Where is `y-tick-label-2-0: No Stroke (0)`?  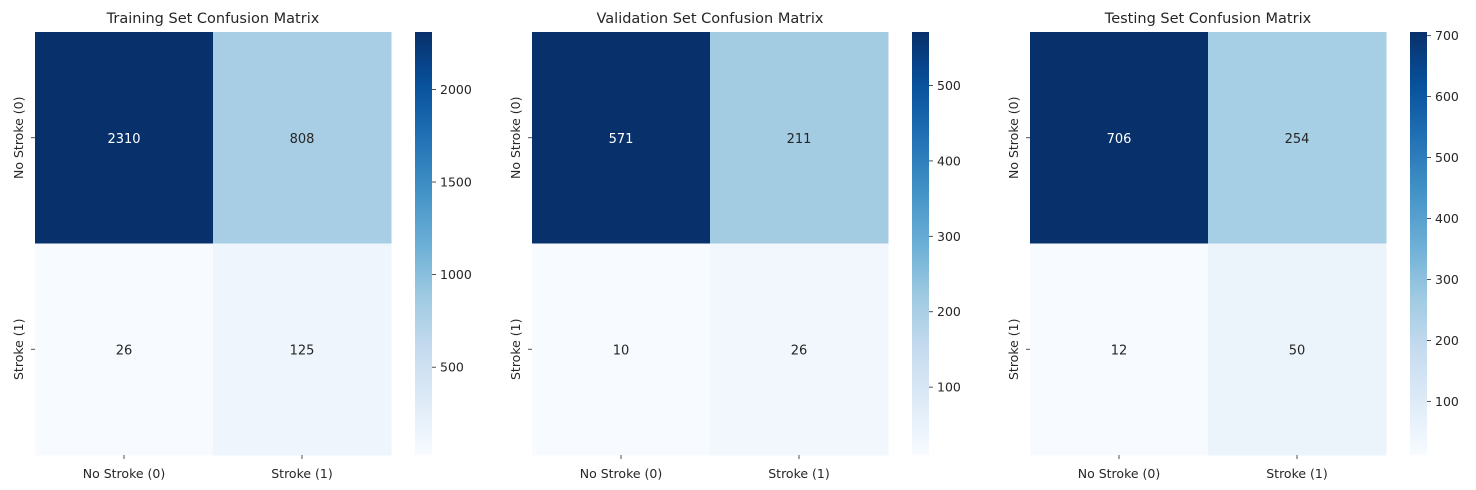 y-tick-label-2-0: No Stroke (0) is located at coordinates (1013, 138).